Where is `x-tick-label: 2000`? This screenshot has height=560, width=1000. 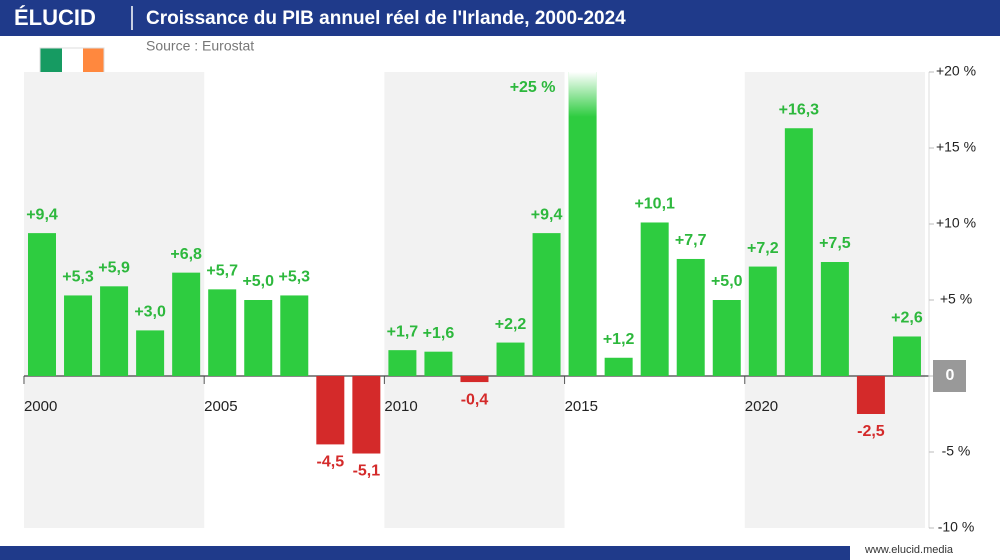 x-tick-label: 2000 is located at coordinates (40, 406).